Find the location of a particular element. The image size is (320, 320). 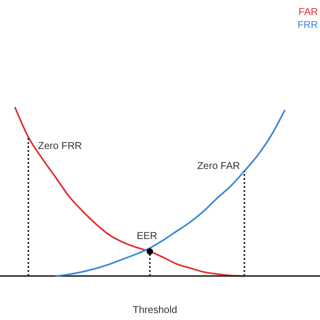

annotation: Zero FRR is located at coordinates (60, 146).